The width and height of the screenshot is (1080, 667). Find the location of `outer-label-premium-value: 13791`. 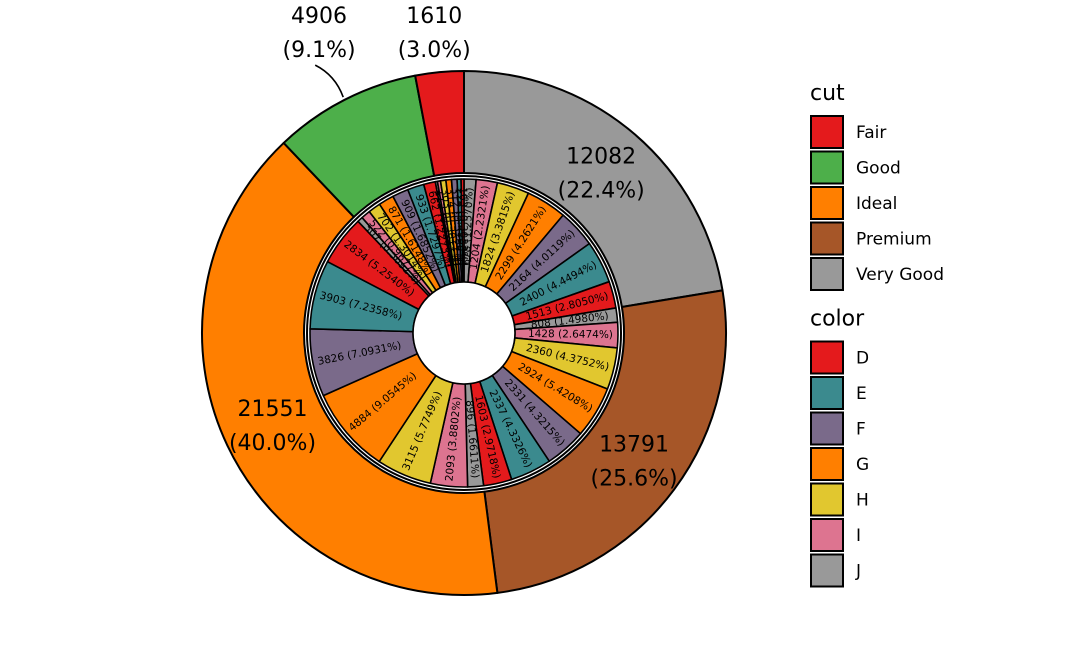

outer-label-premium-value: 13791 is located at coordinates (634, 445).